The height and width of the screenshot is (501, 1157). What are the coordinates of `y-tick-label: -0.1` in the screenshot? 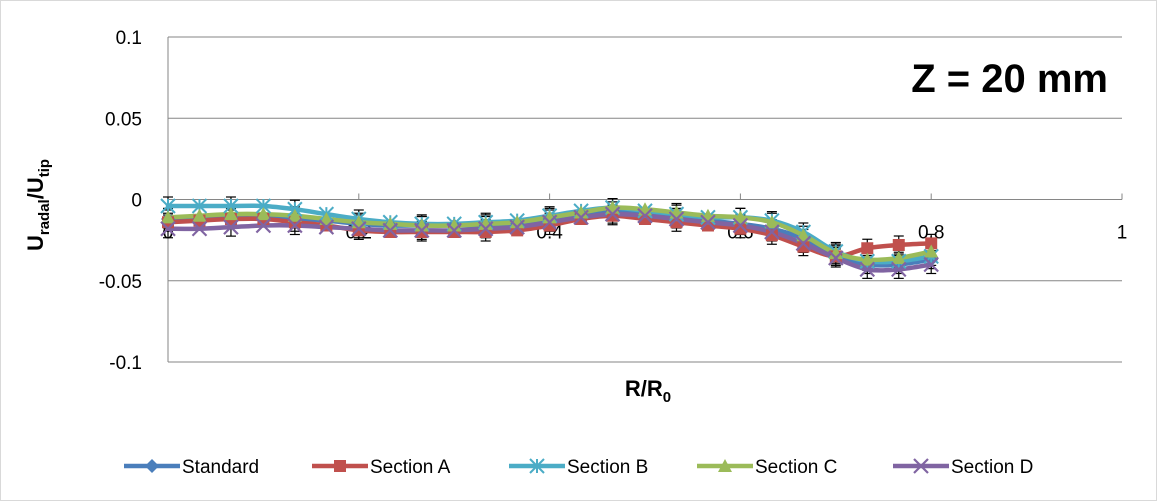 It's located at (125, 363).